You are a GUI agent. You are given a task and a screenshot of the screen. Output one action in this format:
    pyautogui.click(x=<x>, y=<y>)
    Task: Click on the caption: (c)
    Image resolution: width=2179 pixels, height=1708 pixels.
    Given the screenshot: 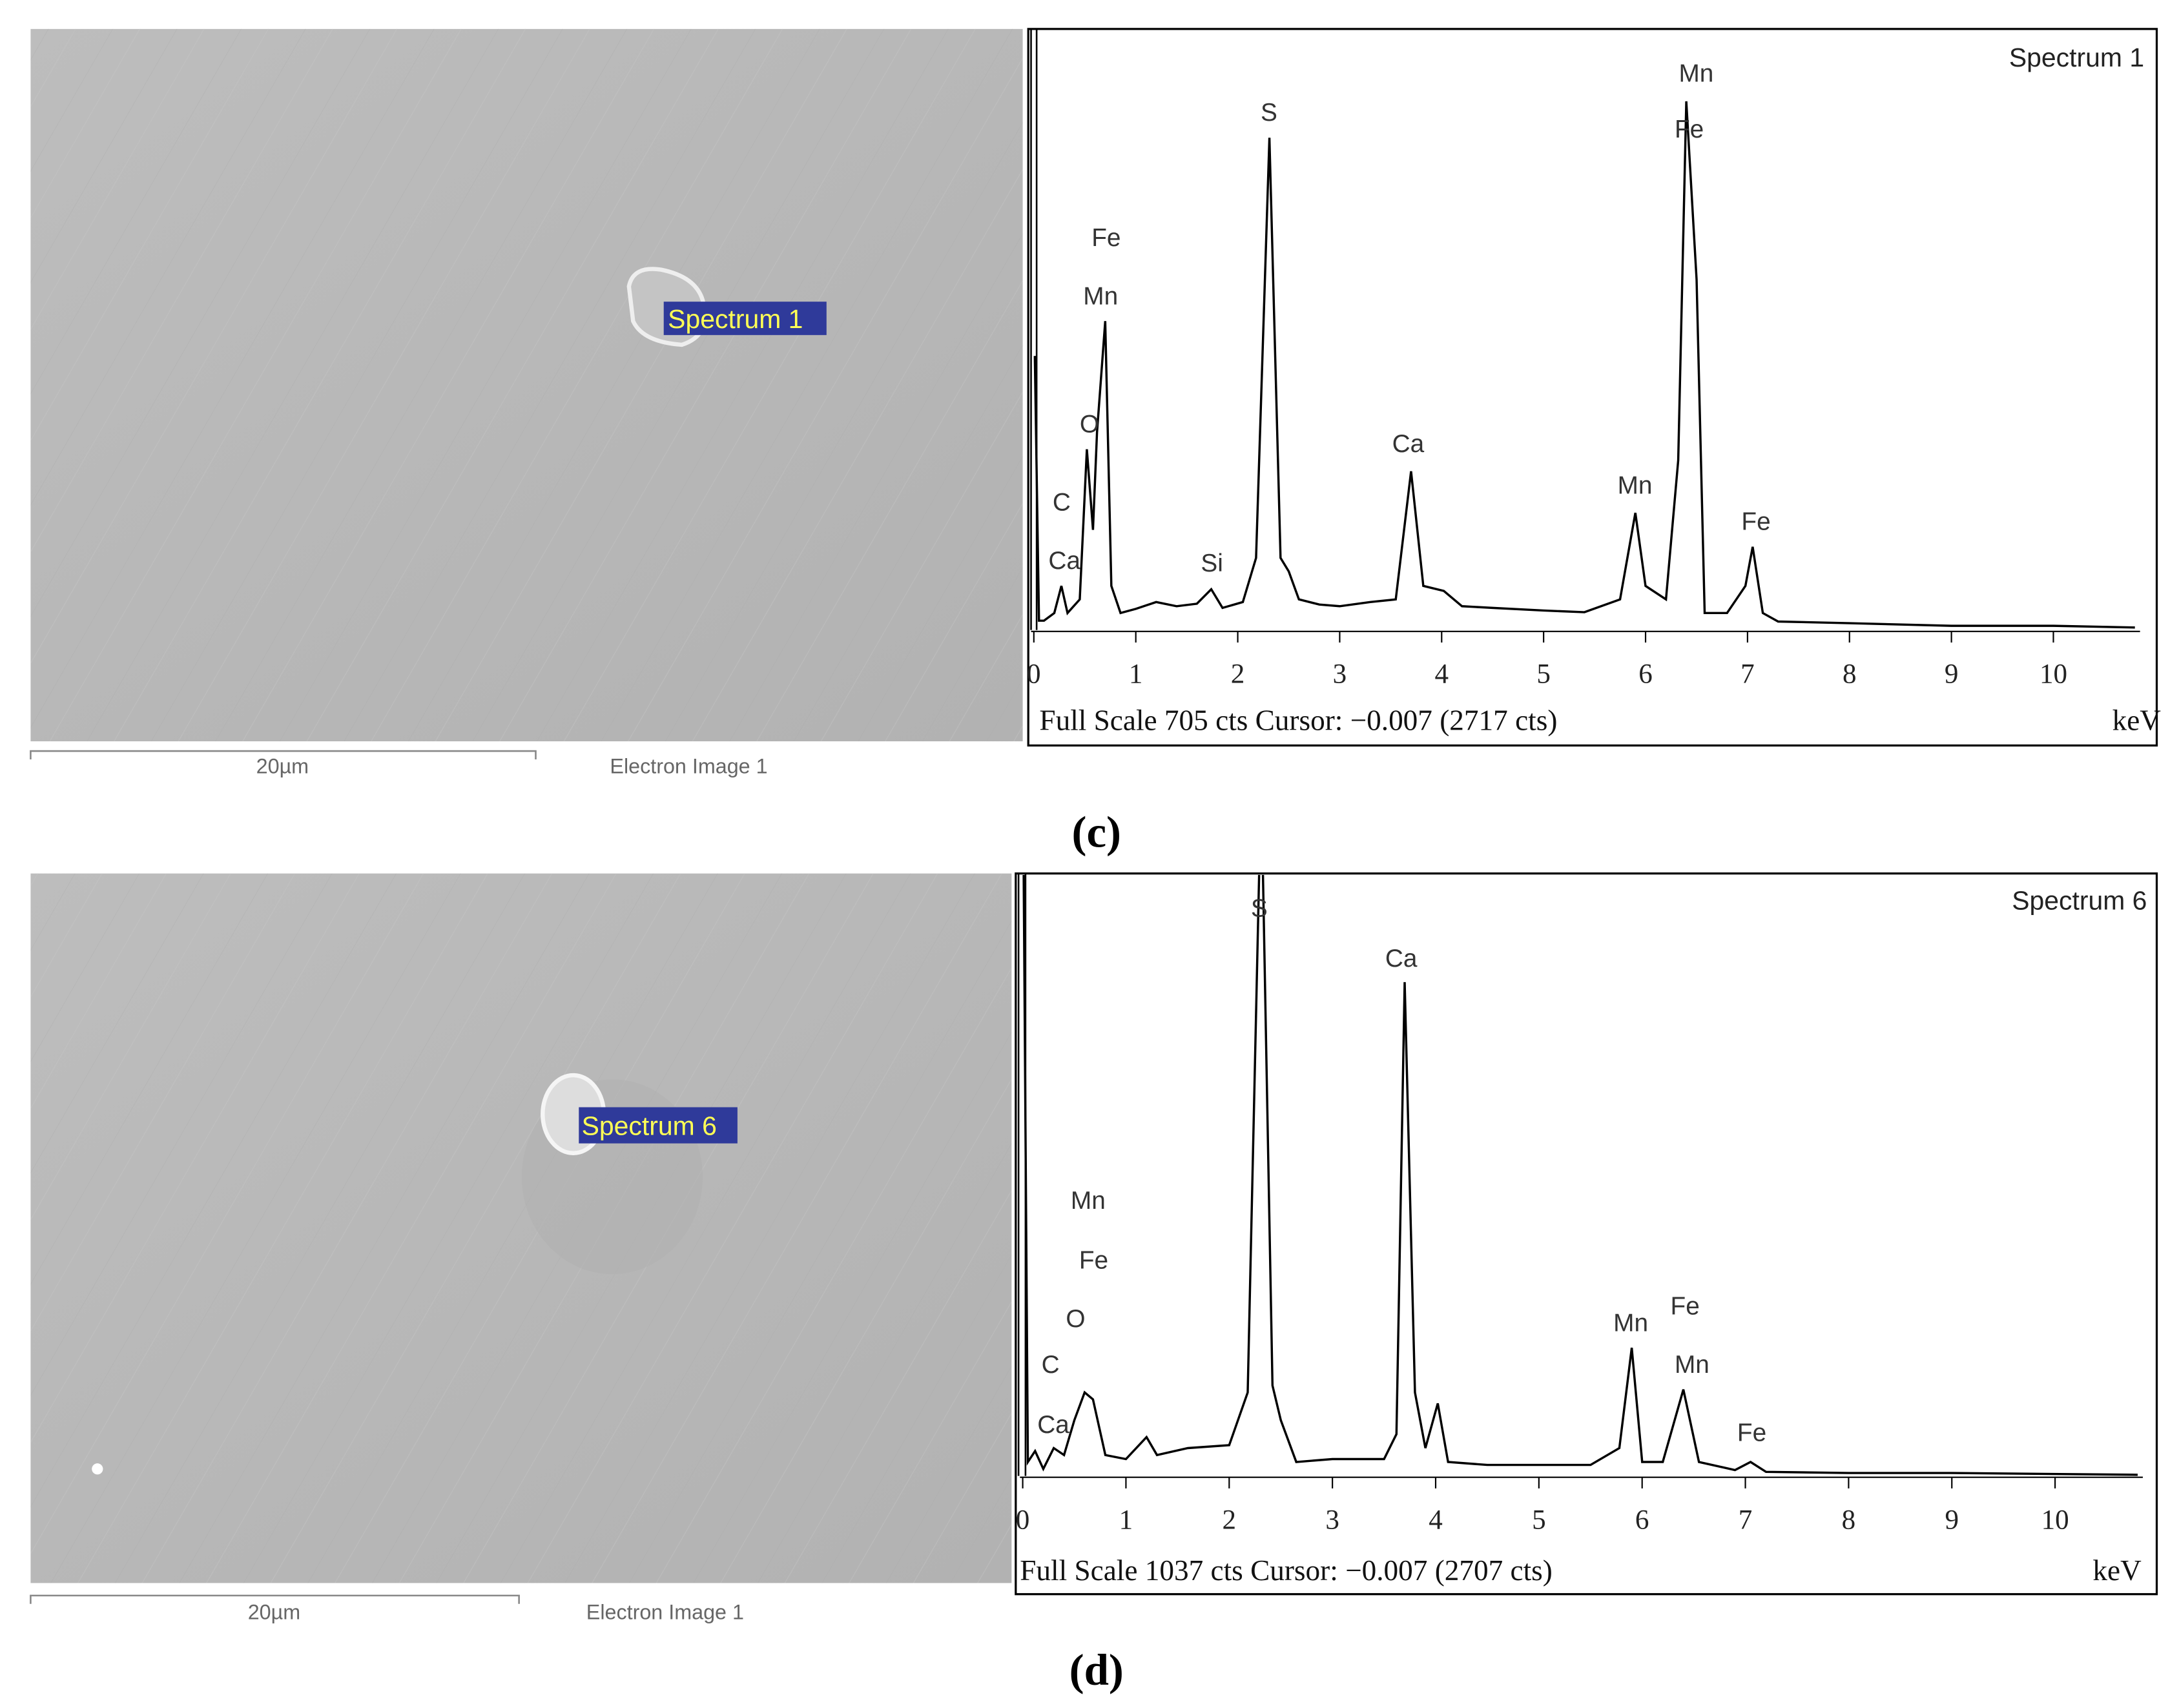 What is the action you would take?
    pyautogui.click(x=1097, y=832)
    